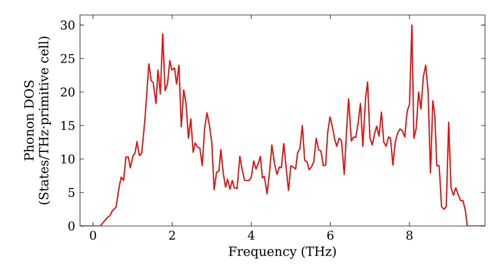  I want to click on y-tick-label: 30, so click(67, 25).